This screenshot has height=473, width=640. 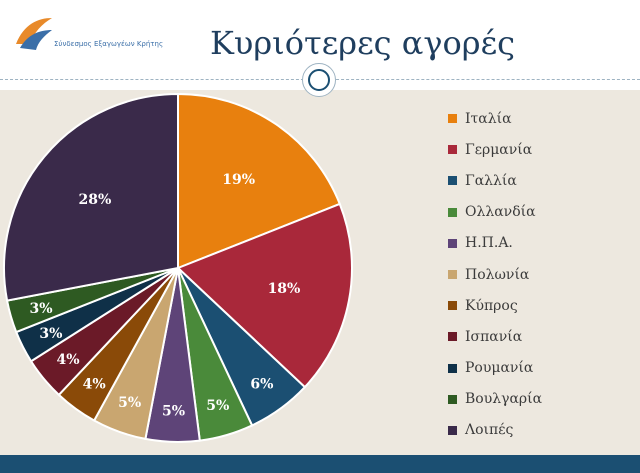 What do you see at coordinates (284, 289) in the screenshot?
I see `slice-label: 18%` at bounding box center [284, 289].